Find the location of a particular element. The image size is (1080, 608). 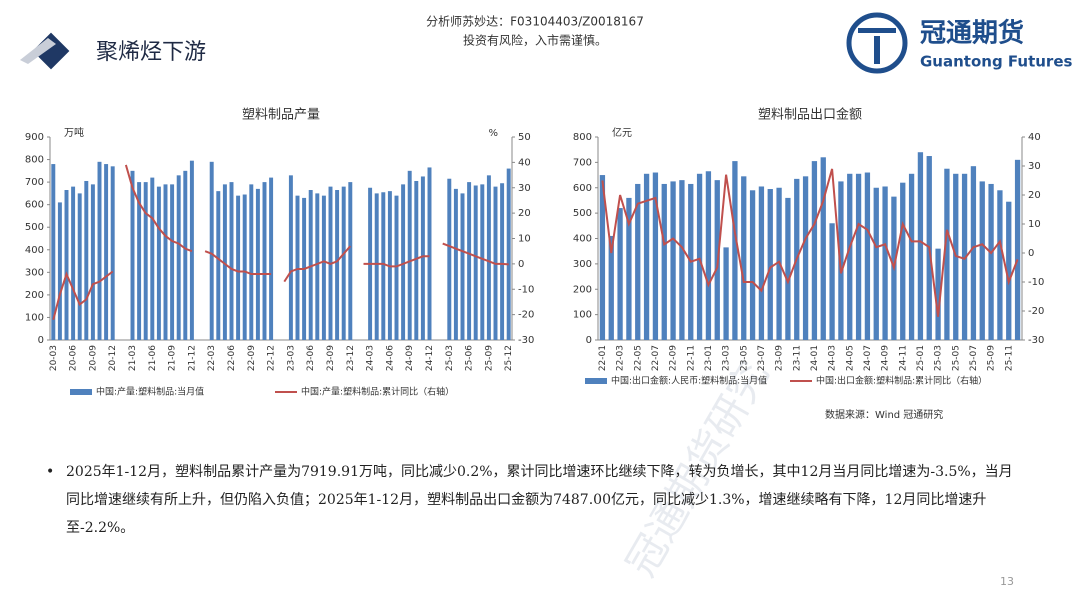

legend-marker is located at coordinates (81, 392).